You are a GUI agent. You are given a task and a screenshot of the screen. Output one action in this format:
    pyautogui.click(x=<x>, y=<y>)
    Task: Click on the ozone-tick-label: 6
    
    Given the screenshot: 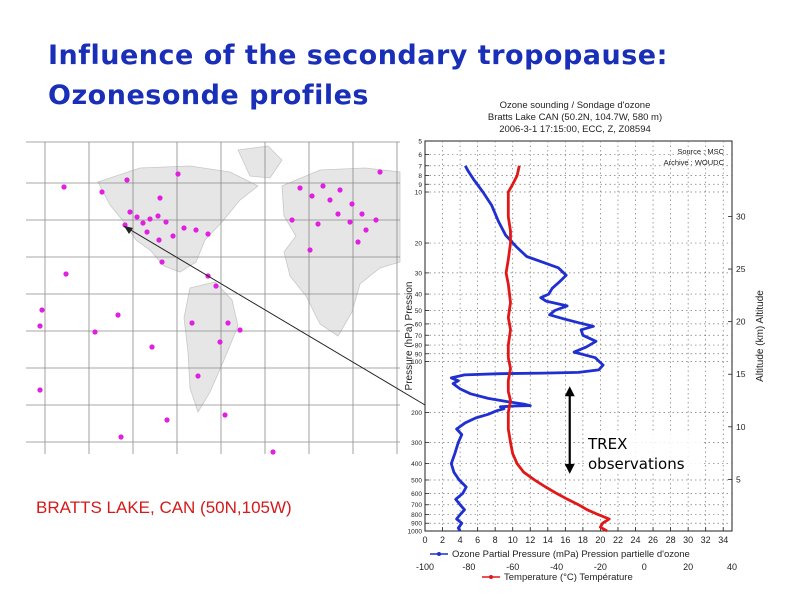 What is the action you would take?
    pyautogui.click(x=477, y=540)
    